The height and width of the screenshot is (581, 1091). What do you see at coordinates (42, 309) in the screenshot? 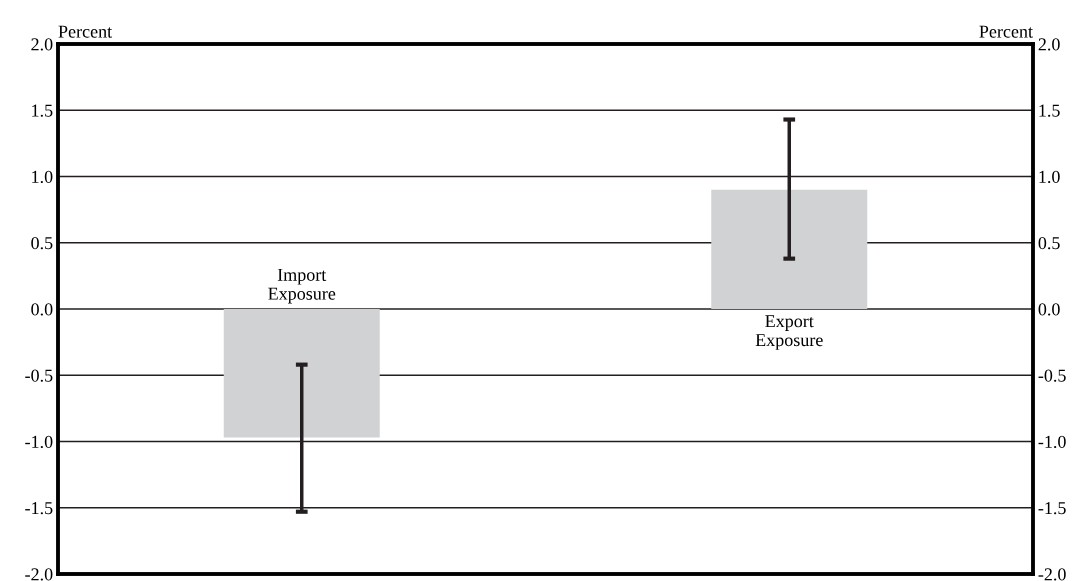
I see `y-tick-label: 0.0` at bounding box center [42, 309].